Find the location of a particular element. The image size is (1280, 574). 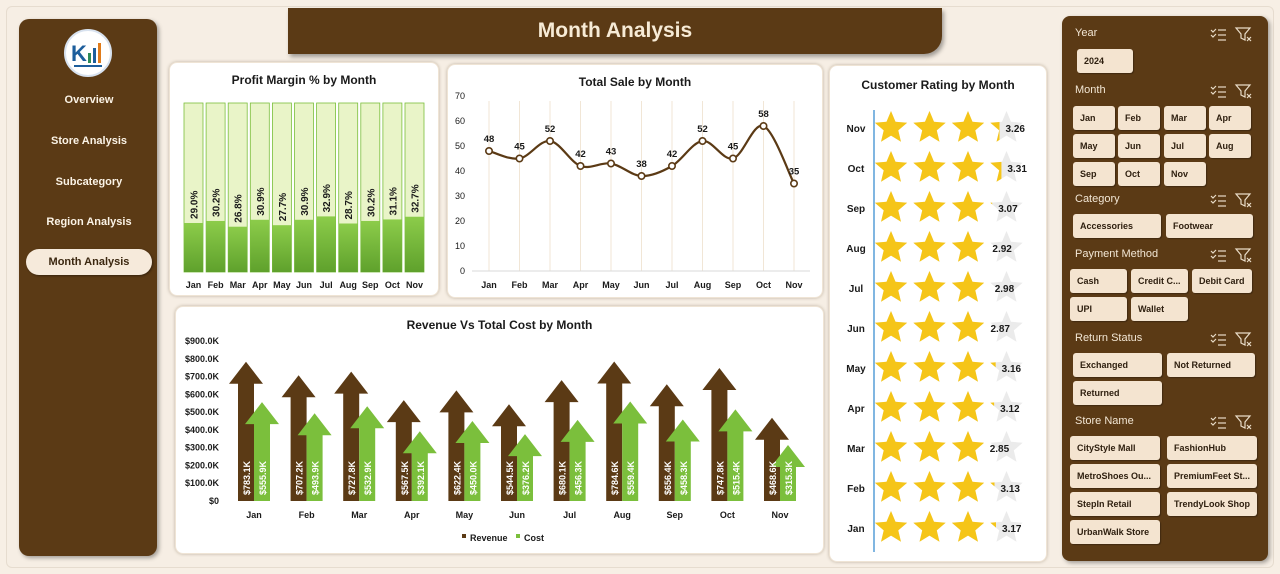

ts-data-label: 52 is located at coordinates (550, 129).